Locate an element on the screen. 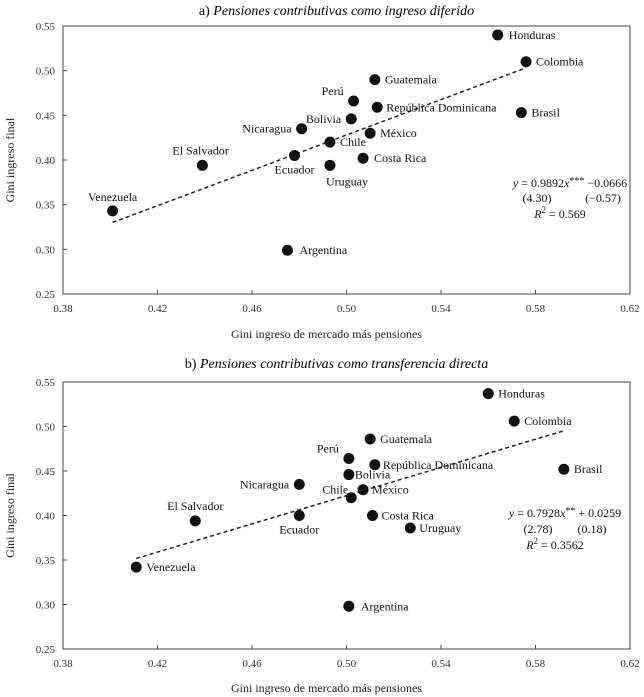 This screenshot has height=697, width=644. r-squared: R2 = 0.3562 is located at coordinates (554, 544).